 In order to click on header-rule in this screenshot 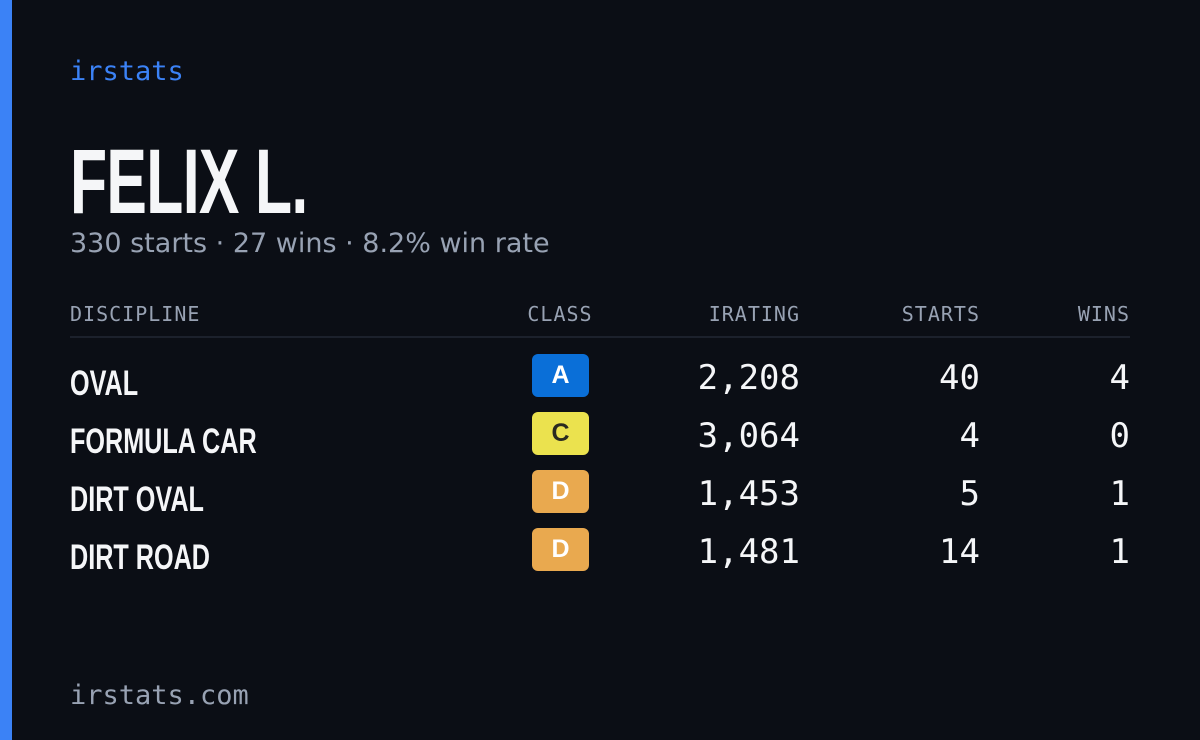, I will do `click(600, 337)`.